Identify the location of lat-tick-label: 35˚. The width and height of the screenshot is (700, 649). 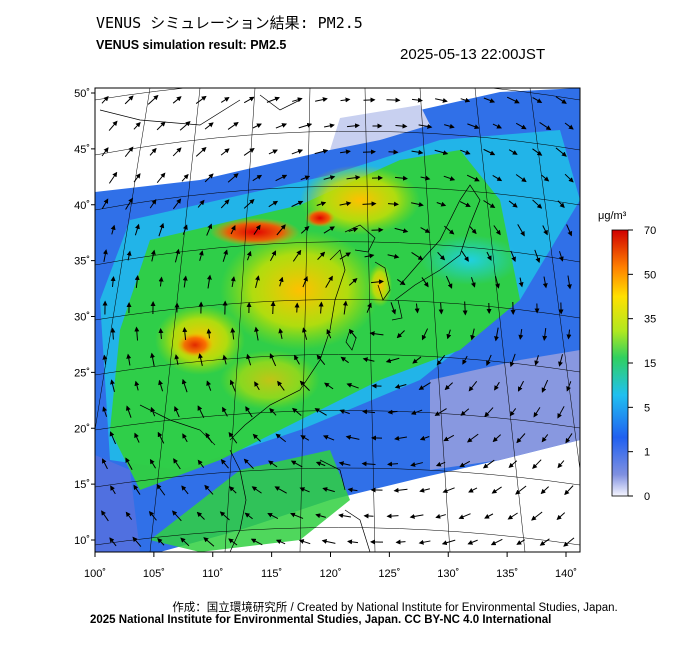
(82, 262).